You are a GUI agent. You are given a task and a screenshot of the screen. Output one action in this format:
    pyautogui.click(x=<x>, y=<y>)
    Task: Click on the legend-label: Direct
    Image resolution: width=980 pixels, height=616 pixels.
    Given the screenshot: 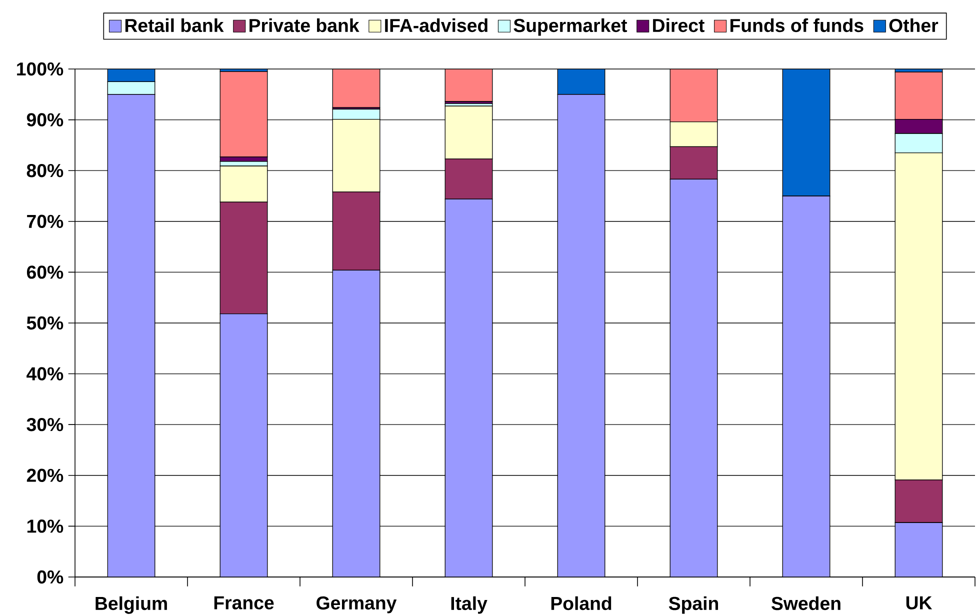 What is the action you would take?
    pyautogui.click(x=678, y=25)
    